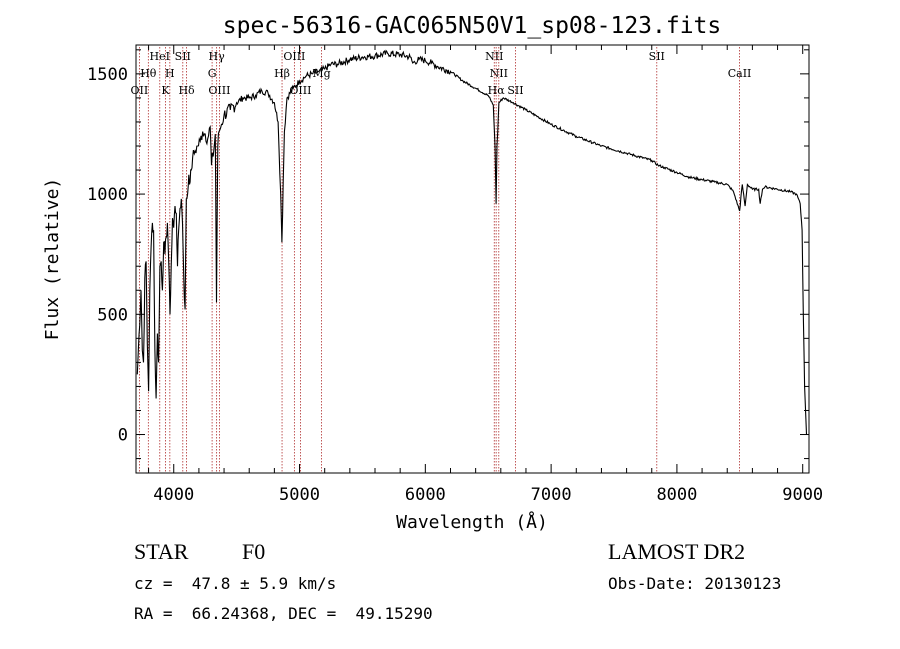  I want to click on x-tick-label: 4000, so click(173, 495).